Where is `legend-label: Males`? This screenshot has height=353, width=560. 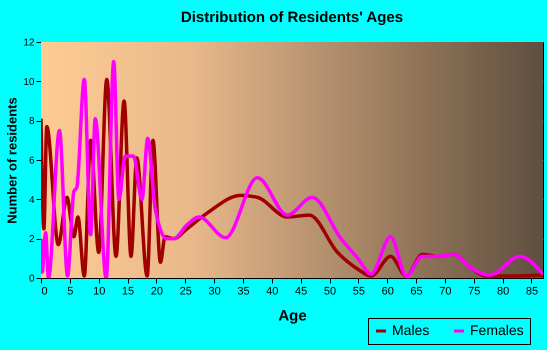 legend-label: Males is located at coordinates (411, 330).